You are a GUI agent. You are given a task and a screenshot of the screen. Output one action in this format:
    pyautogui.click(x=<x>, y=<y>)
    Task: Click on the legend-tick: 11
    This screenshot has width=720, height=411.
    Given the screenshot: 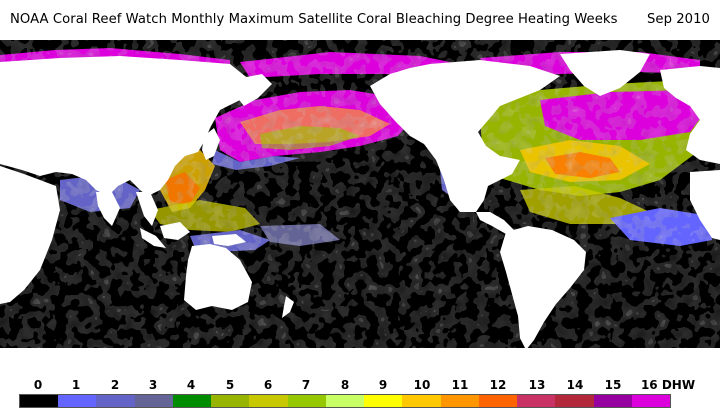 What is the action you would take?
    pyautogui.click(x=460, y=385)
    